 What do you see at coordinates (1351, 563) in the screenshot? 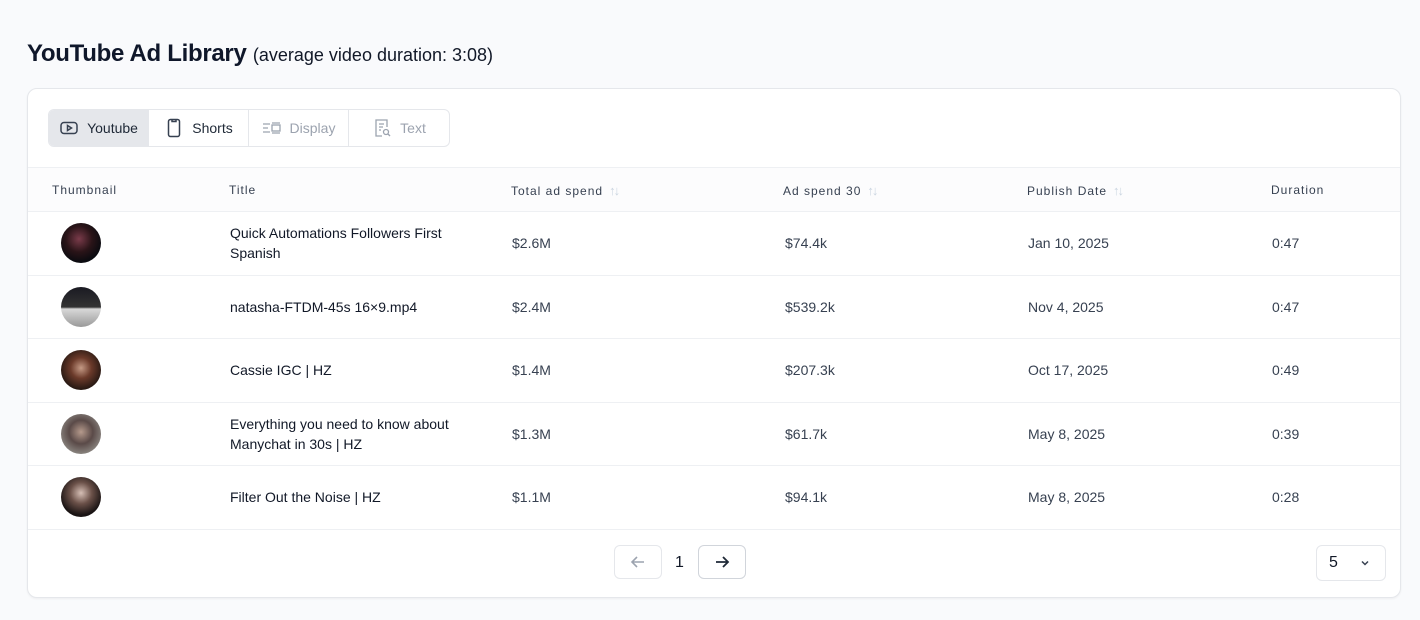
I see `page-size-select: 5` at bounding box center [1351, 563].